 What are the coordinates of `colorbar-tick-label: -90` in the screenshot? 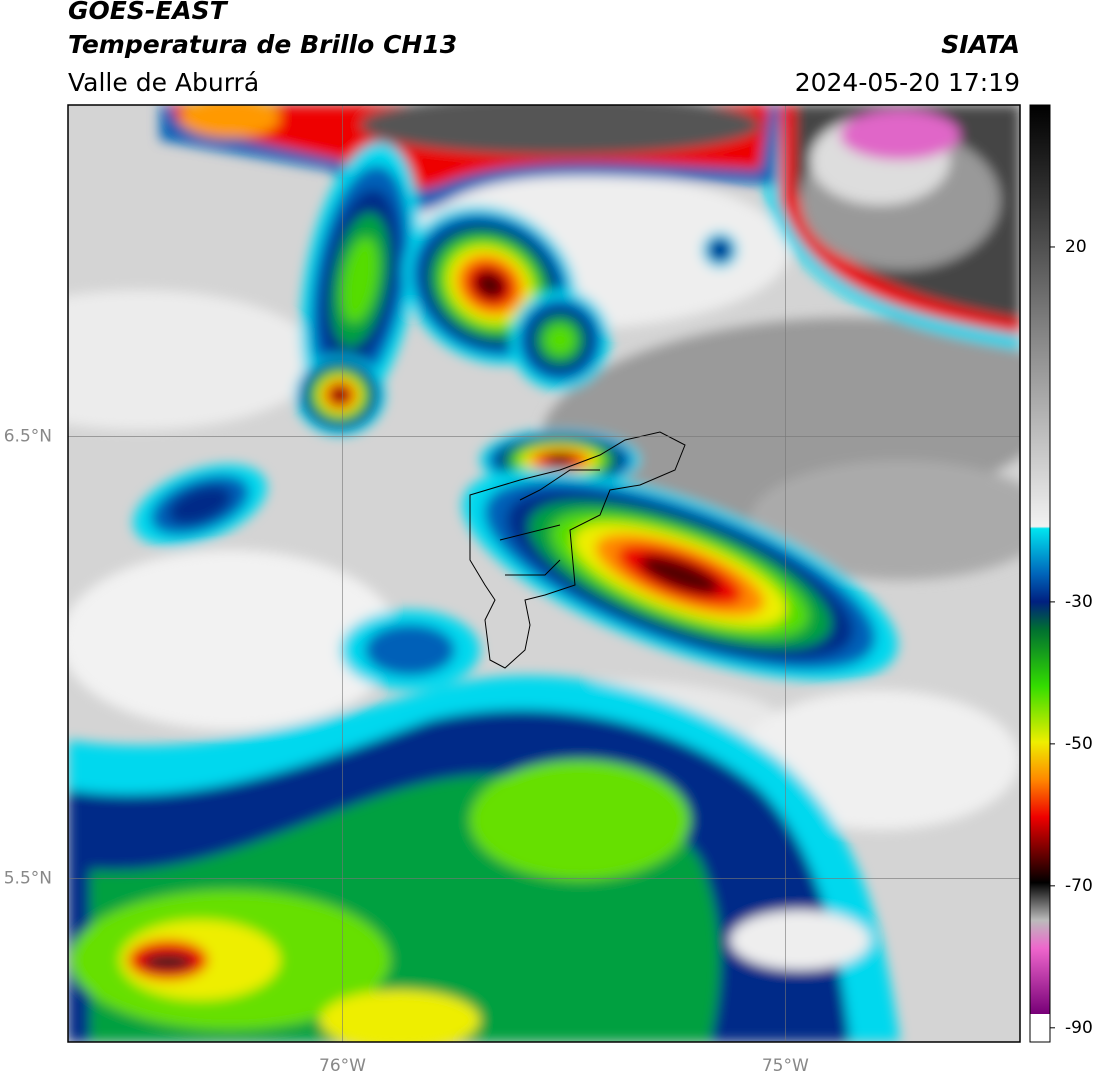 It's located at (1079, 1028).